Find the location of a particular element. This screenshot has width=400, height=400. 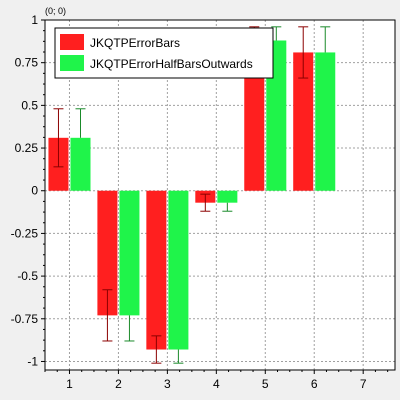

x-tick-label: 1 is located at coordinates (69, 384).